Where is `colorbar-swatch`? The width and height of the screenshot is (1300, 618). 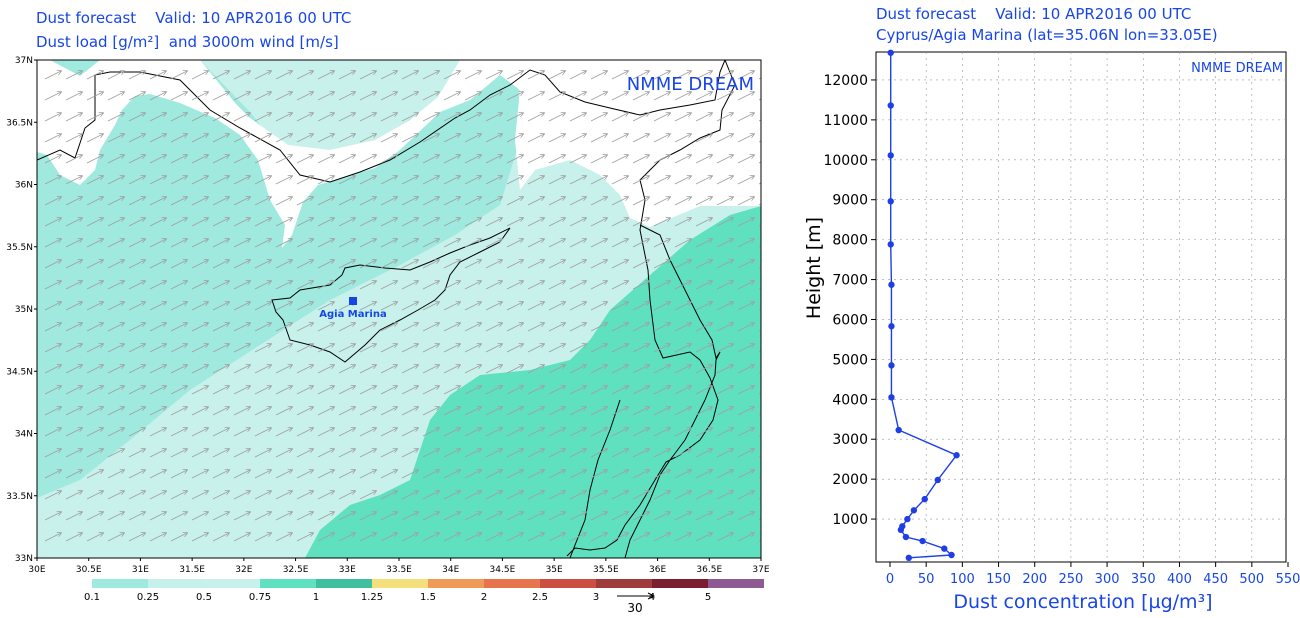
colorbar-swatch is located at coordinates (120, 583).